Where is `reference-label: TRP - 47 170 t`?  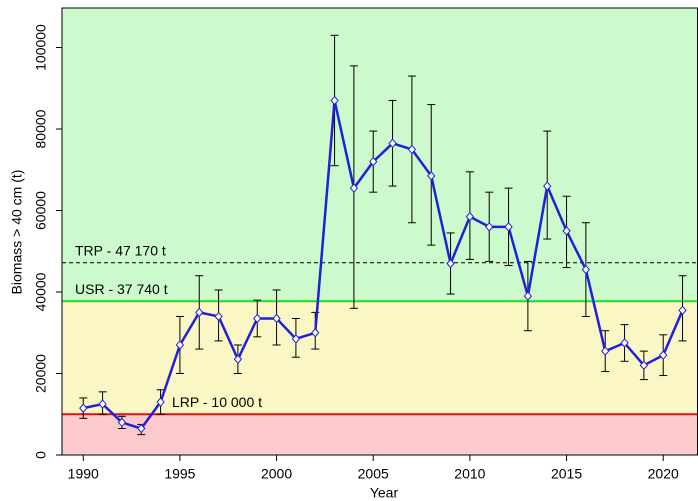 reference-label: TRP - 47 170 t is located at coordinates (120, 250).